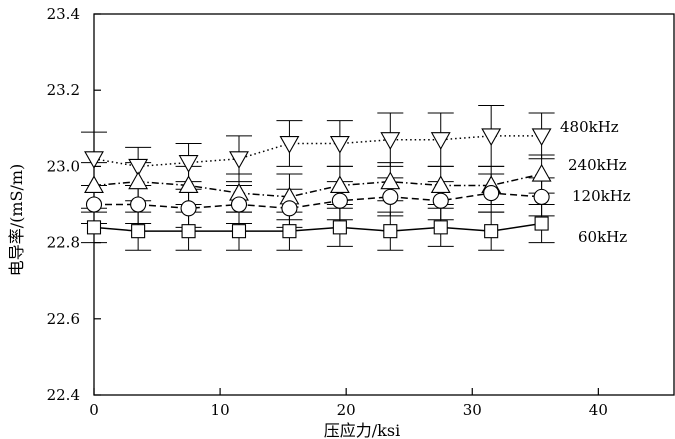 This screenshot has height=439, width=675. What do you see at coordinates (602, 237) in the screenshot?
I see `series-label-60kHz: 60kHz` at bounding box center [602, 237].